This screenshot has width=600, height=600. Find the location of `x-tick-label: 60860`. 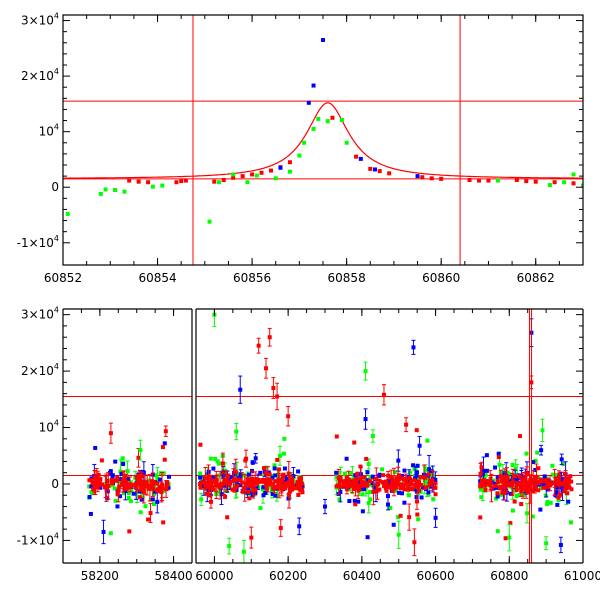

x-tick-label: 60860 is located at coordinates (441, 278).